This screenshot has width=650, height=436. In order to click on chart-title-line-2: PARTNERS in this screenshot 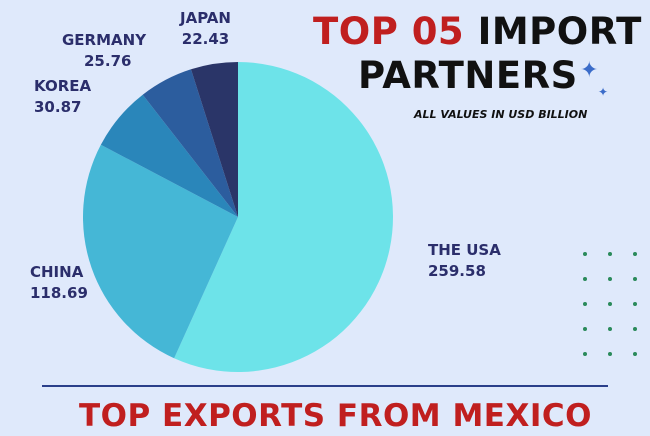, I will do `click(468, 75)`.